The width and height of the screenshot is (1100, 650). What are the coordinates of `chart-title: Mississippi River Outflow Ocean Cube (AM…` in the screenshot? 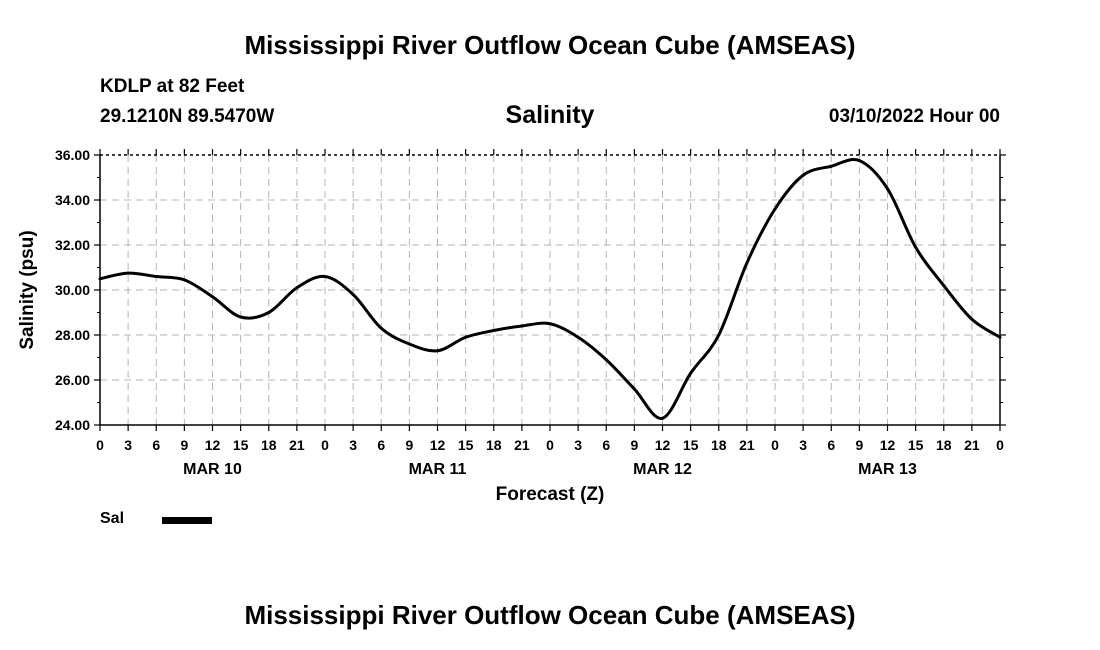 It's located at (550, 45).